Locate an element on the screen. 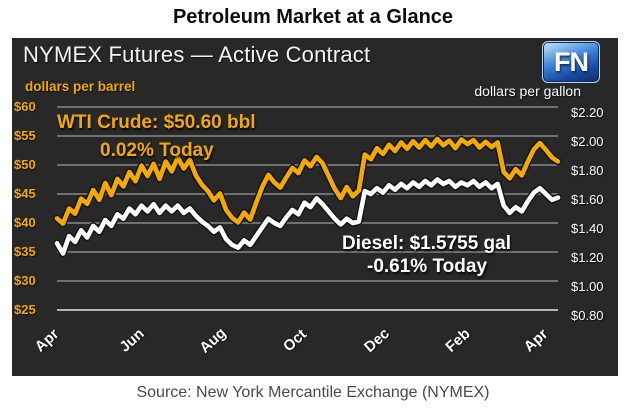  wti-annotation-change: 0.02% Today is located at coordinates (157, 150).